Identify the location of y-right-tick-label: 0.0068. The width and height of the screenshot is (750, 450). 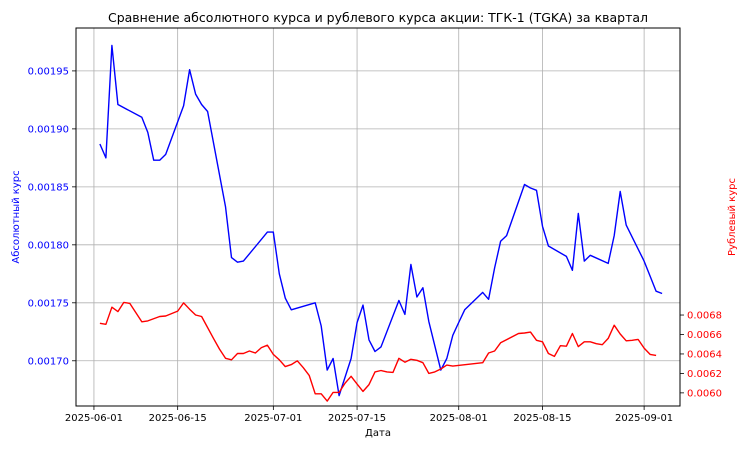
(704, 316).